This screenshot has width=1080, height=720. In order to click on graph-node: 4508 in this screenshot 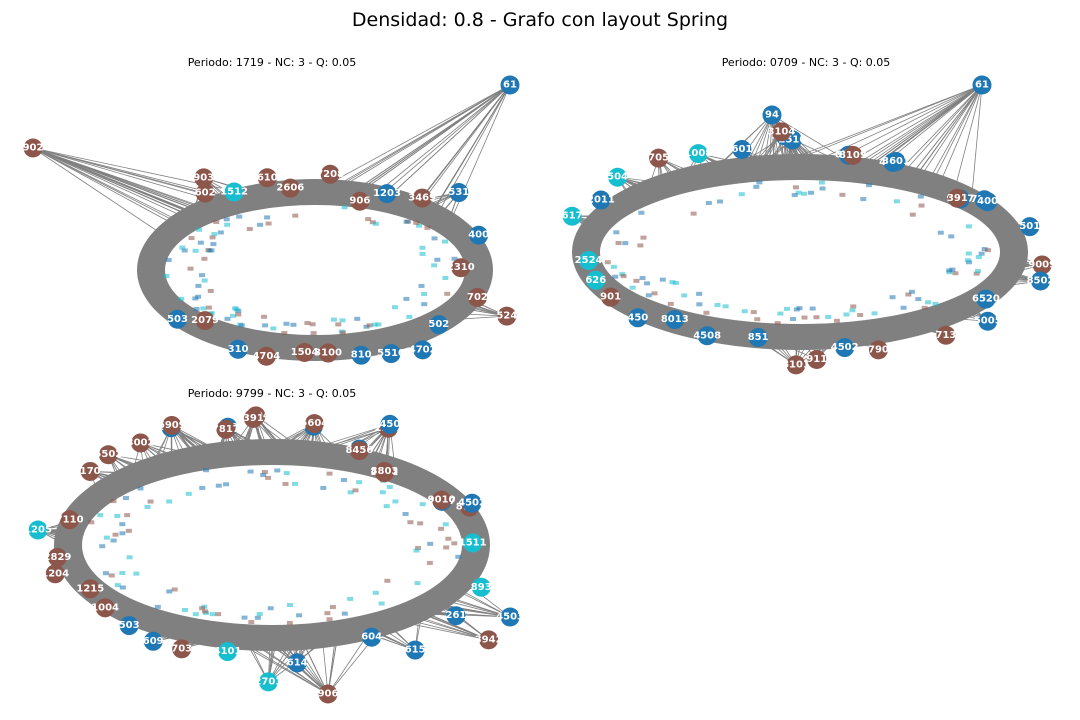, I will do `click(707, 336)`.